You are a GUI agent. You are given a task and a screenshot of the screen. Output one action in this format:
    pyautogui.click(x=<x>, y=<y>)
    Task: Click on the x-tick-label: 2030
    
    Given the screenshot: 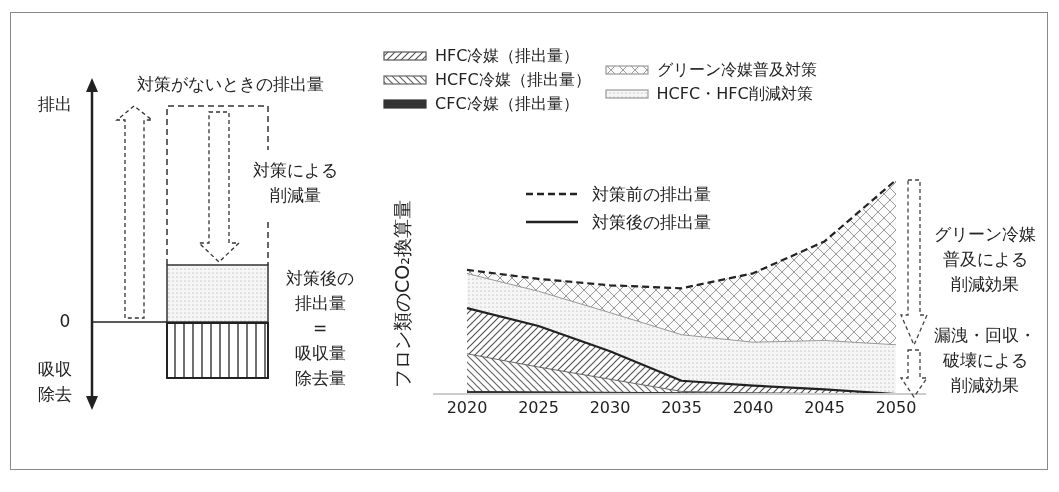 What is the action you would take?
    pyautogui.click(x=610, y=408)
    